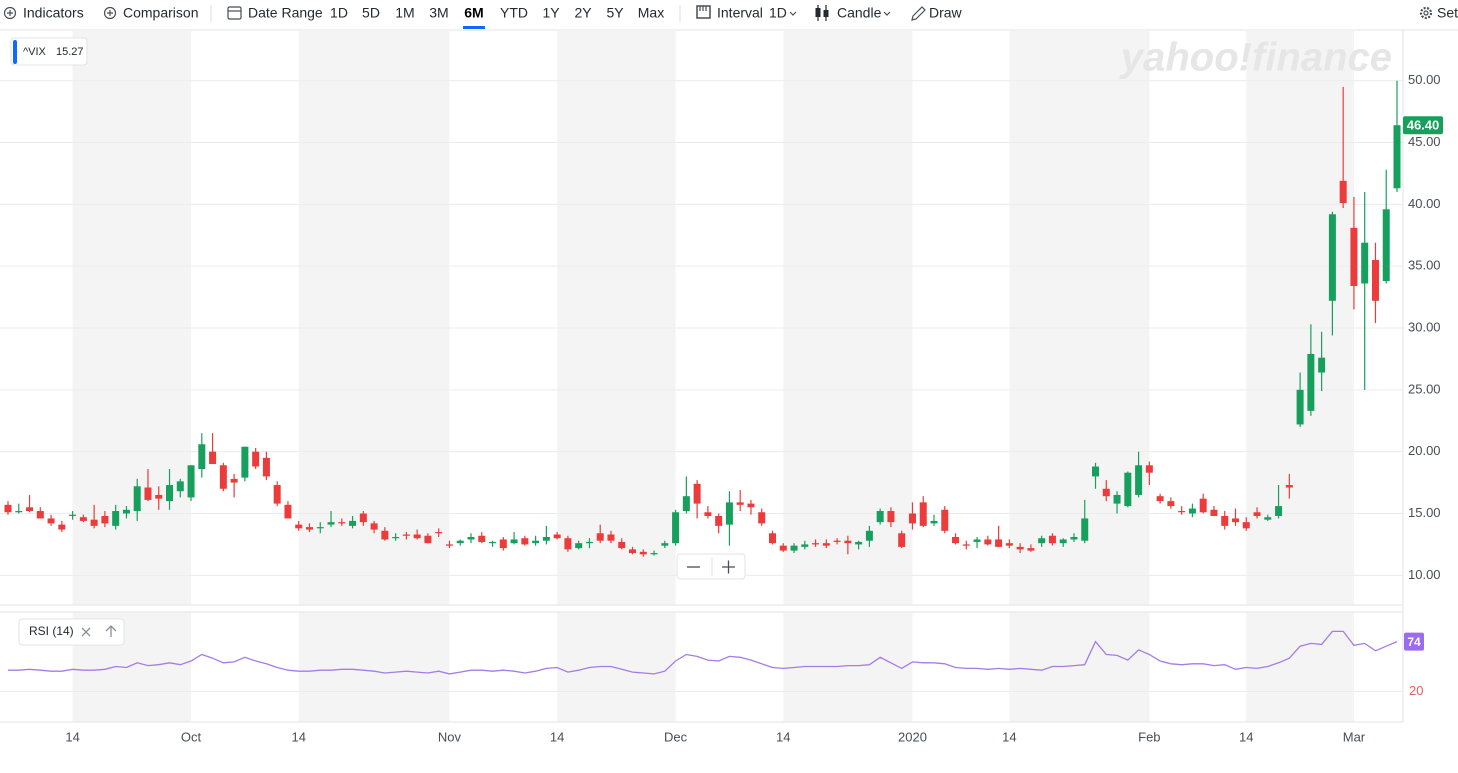 The image size is (1458, 773). What do you see at coordinates (1149, 736) in the screenshot?
I see `x-tick-label: Feb` at bounding box center [1149, 736].